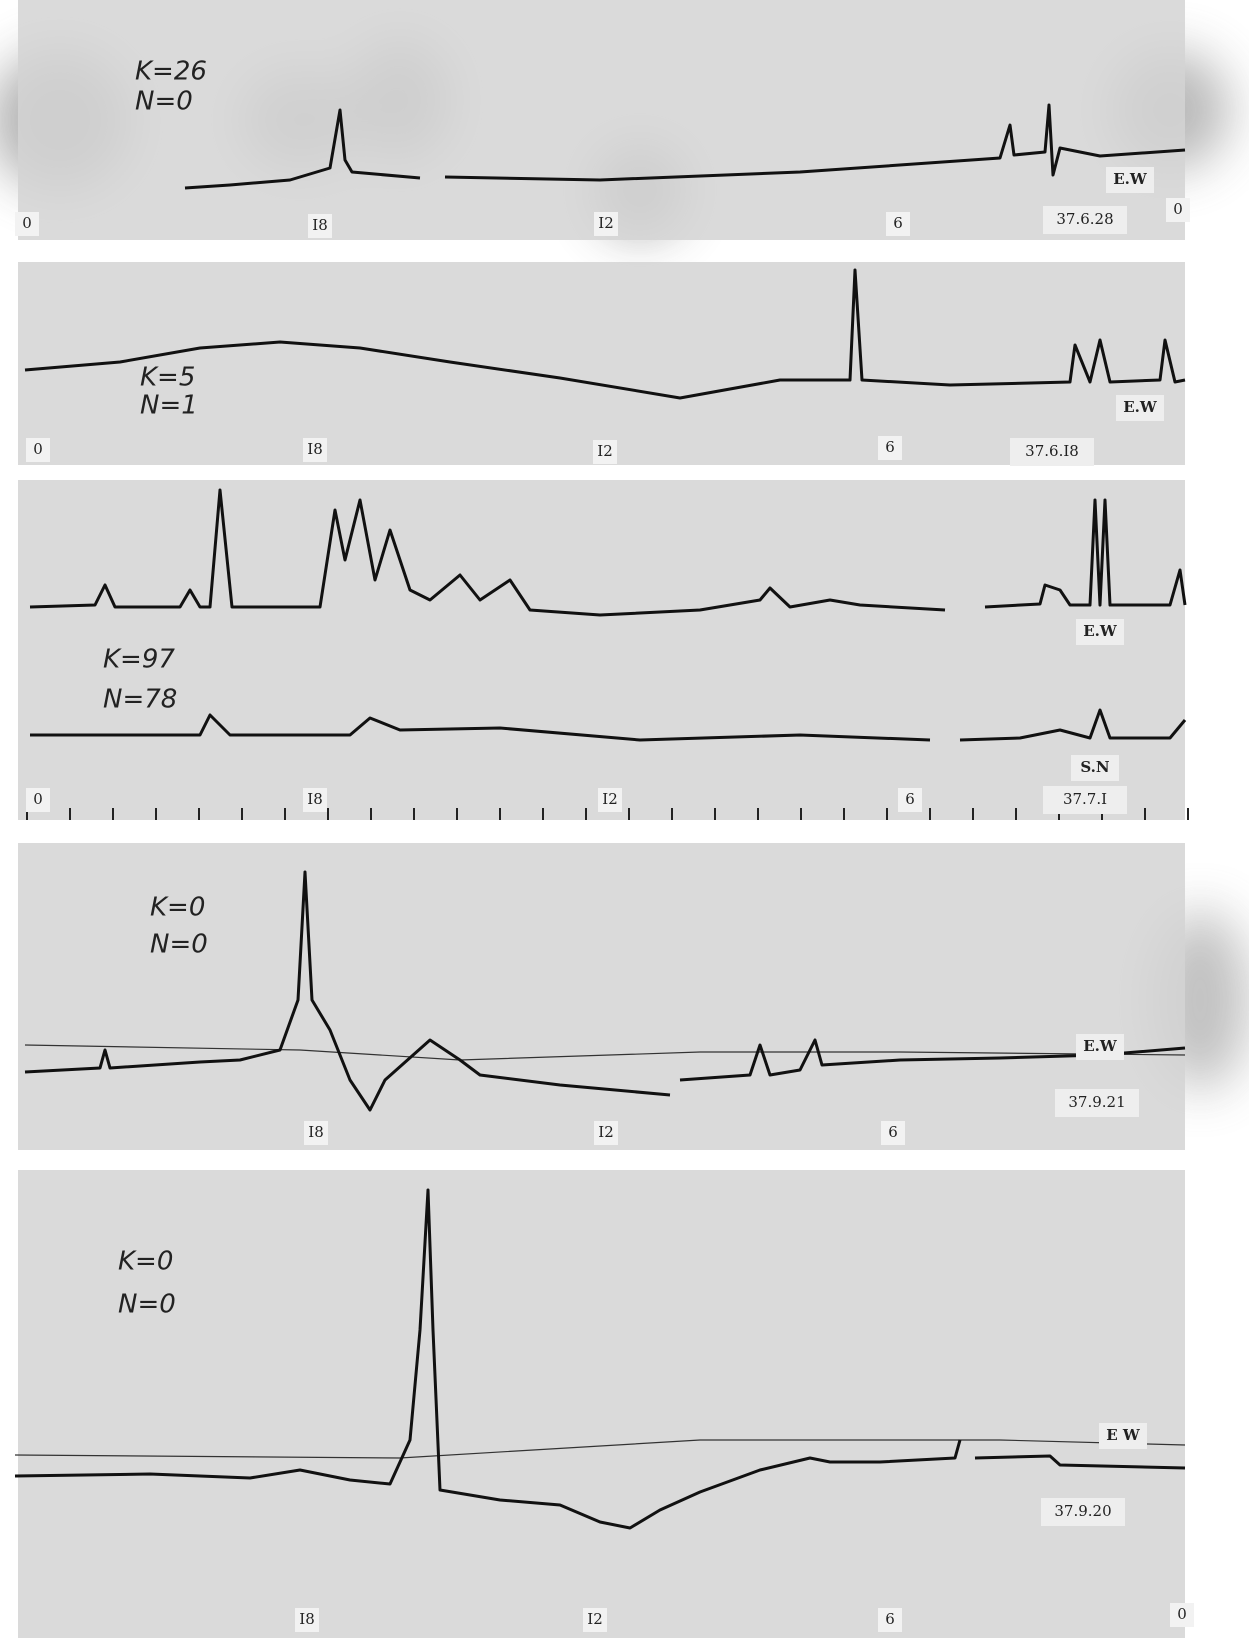  I want to click on date-label: 37.6.I8, so click(1052, 451).